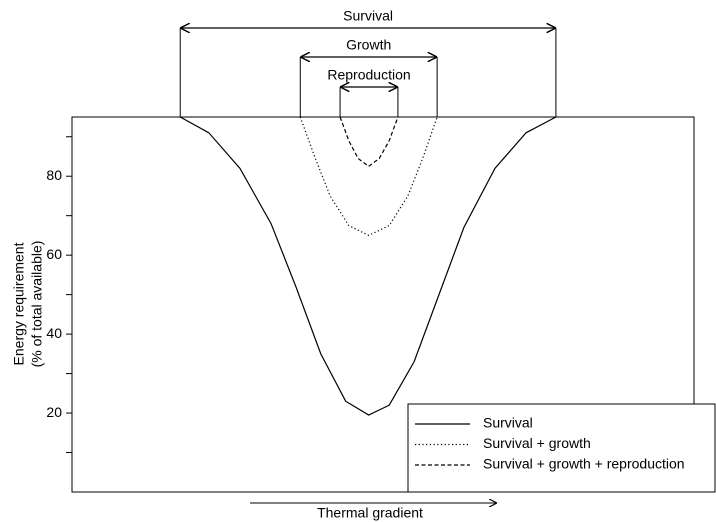  I want to click on y-tick-label: 60, so click(54, 254).